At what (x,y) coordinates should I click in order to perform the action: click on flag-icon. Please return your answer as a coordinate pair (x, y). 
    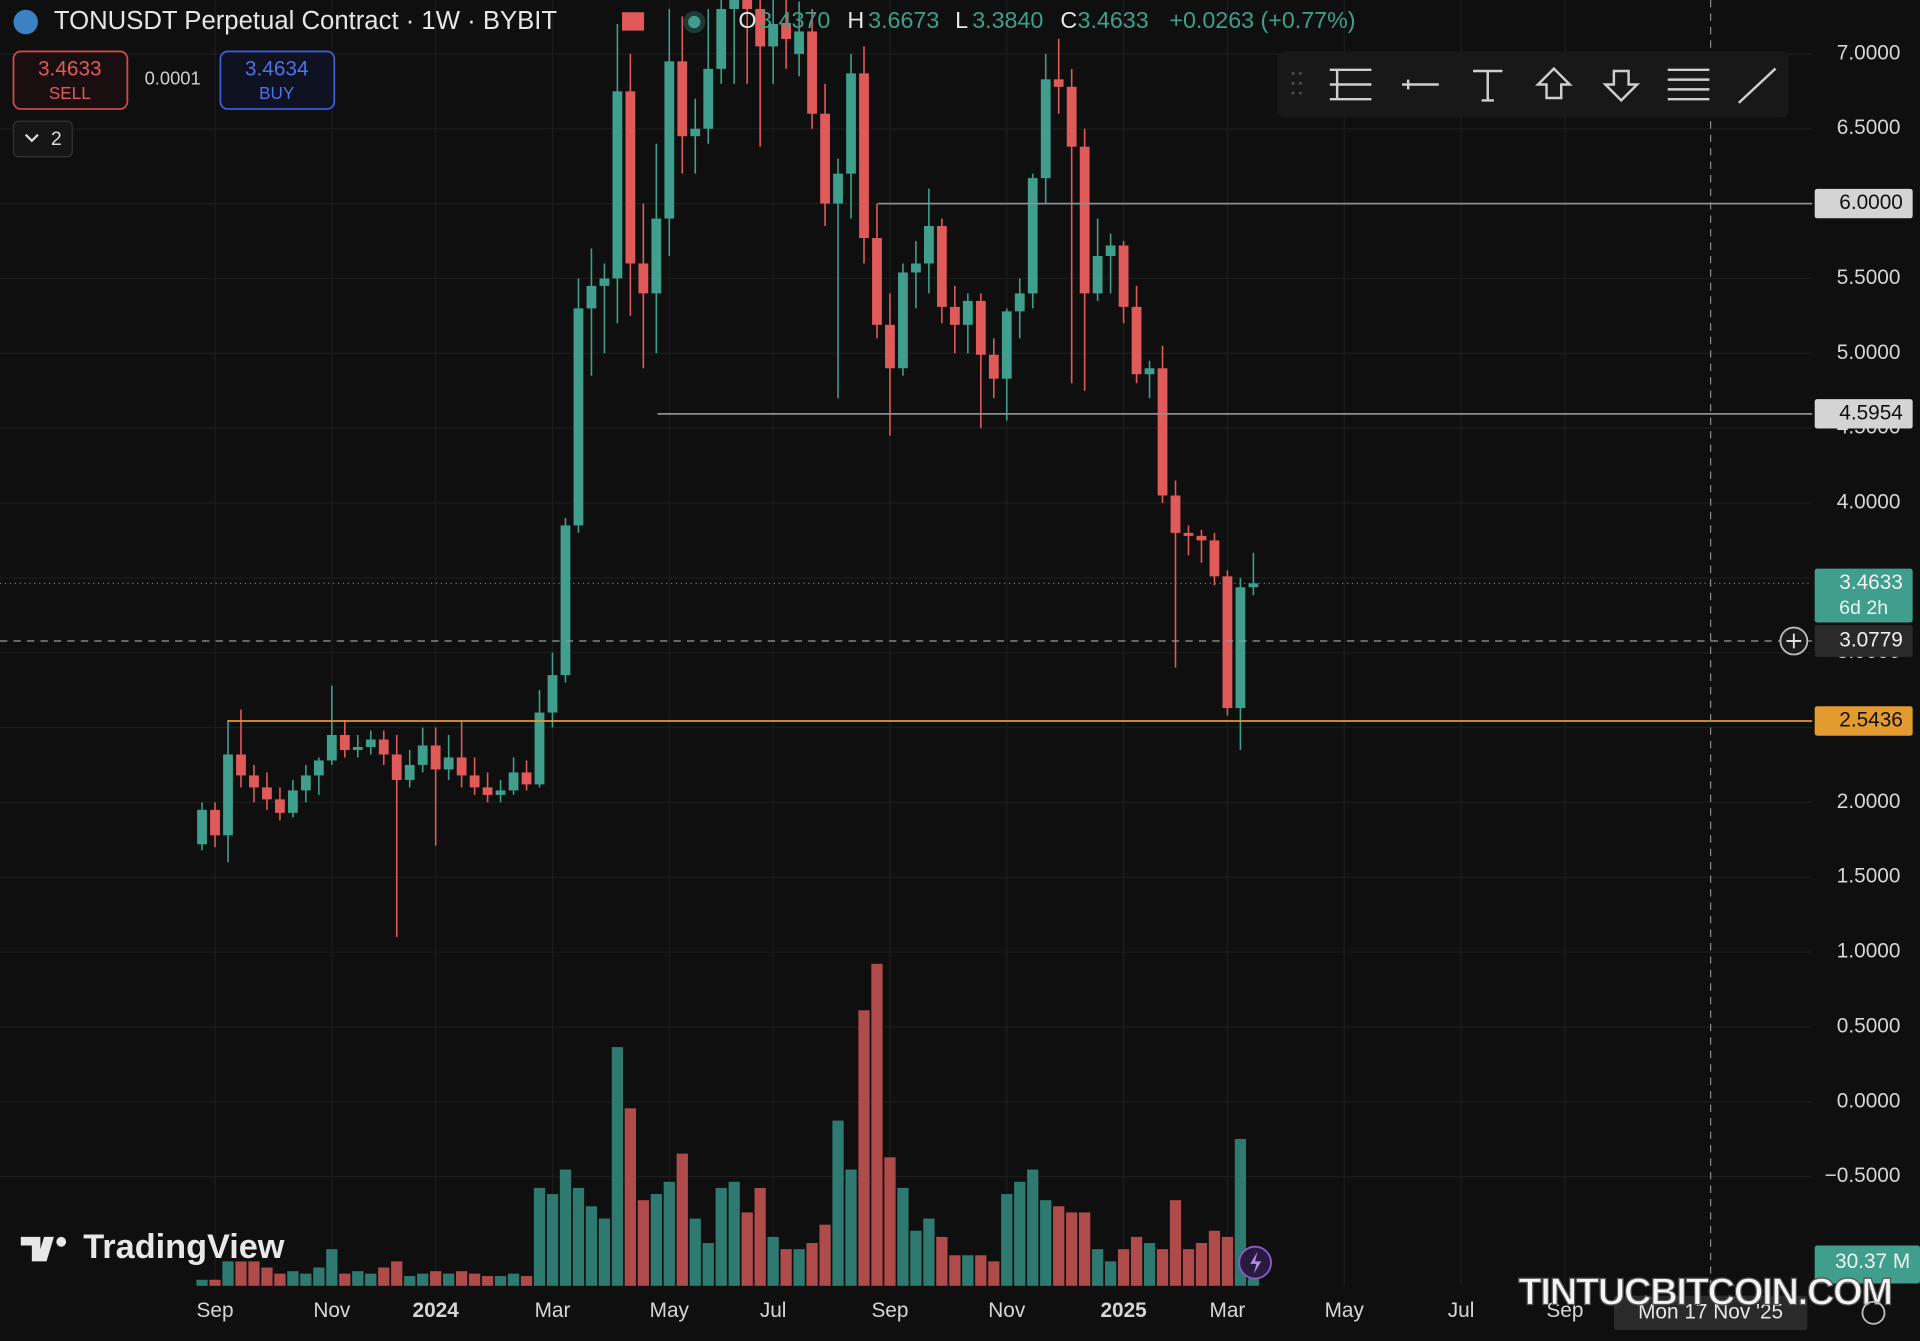
    Looking at the image, I should click on (633, 21).